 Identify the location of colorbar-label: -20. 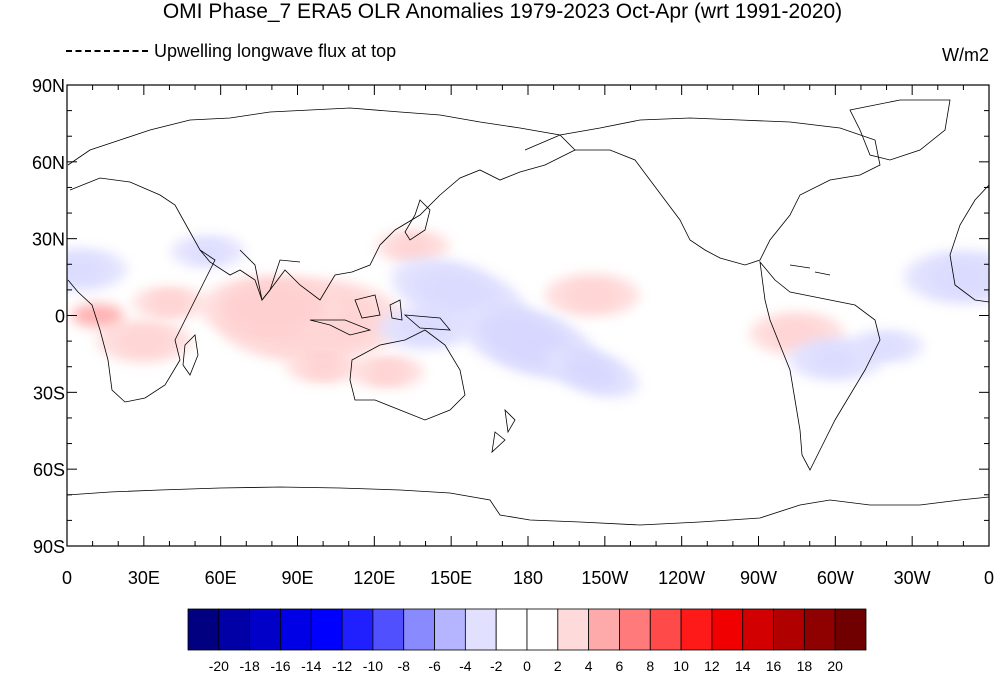
(219, 666).